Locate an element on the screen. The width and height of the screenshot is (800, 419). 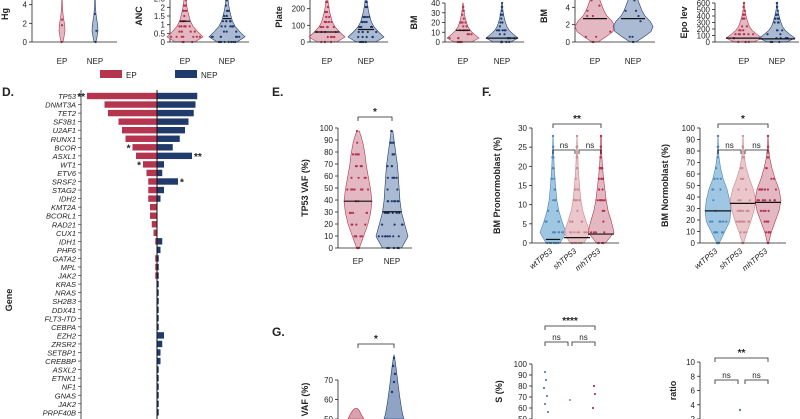
y-tick-label: 100 is located at coordinates (327, 128).